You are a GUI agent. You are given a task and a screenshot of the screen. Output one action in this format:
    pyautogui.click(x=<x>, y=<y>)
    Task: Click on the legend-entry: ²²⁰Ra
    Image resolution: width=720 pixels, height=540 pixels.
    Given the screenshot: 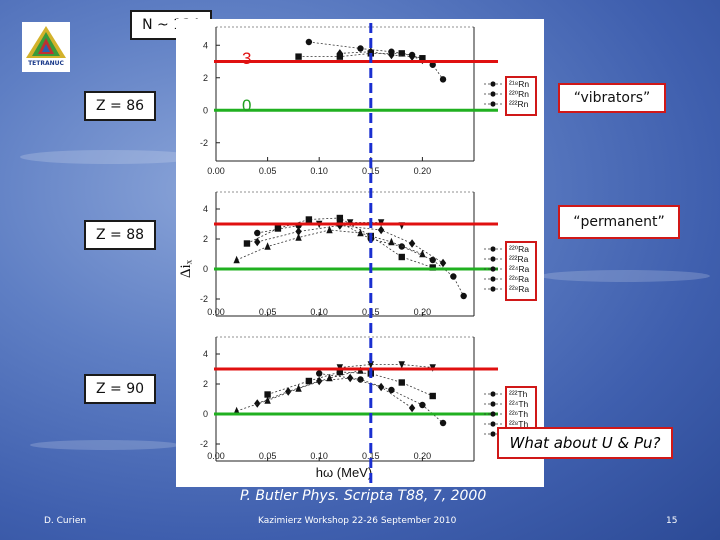 What is the action you would take?
    pyautogui.click(x=519, y=249)
    